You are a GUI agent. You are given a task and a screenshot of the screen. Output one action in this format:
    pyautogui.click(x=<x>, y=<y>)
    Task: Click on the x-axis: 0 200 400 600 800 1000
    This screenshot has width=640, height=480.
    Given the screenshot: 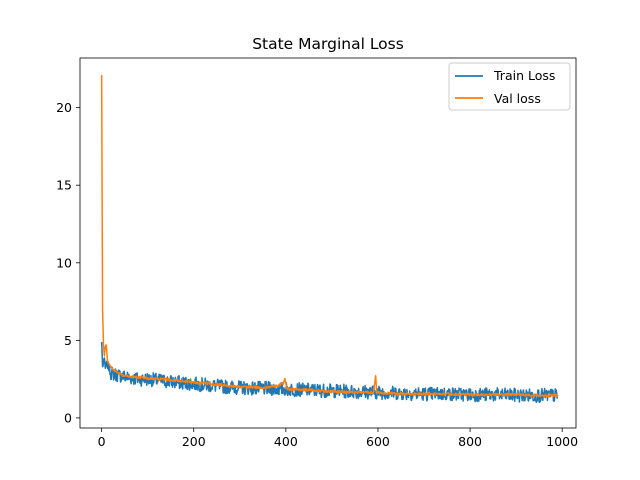 What is the action you would take?
    pyautogui.click(x=338, y=438)
    